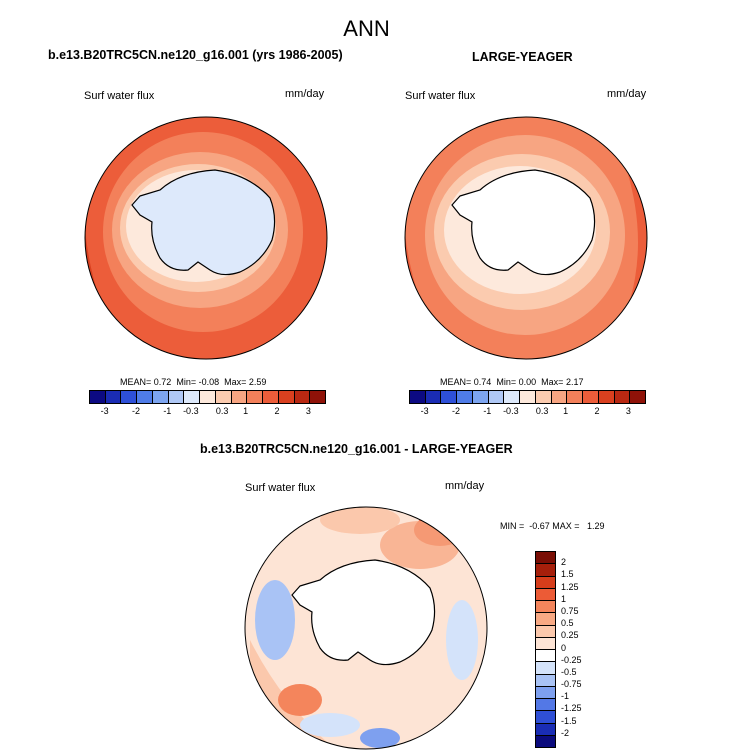  Describe the element at coordinates (246, 411) in the screenshot. I see `panel1-colorbar-tick-label: 1` at that location.